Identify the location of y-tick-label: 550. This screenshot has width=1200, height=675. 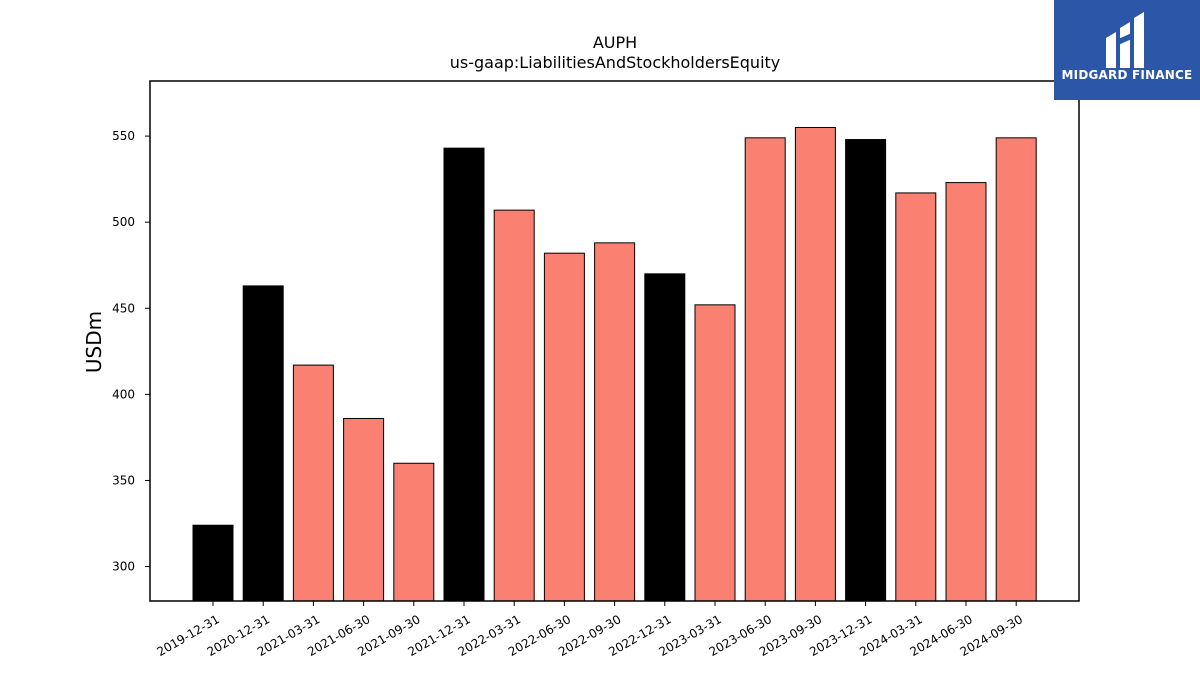
(123, 136).